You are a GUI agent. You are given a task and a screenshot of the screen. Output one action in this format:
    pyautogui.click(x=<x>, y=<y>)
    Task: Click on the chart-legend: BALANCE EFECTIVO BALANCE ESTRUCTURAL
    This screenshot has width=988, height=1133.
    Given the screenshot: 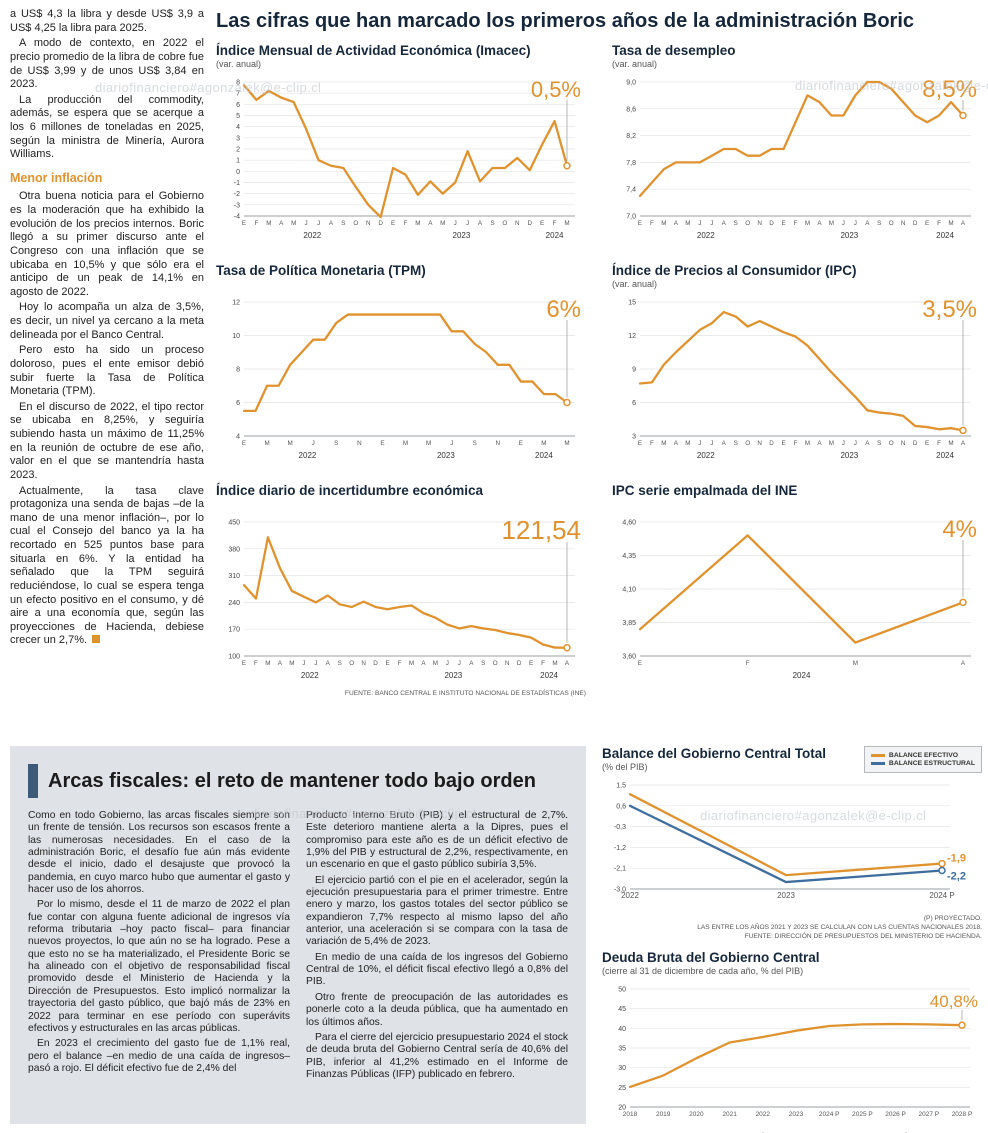 What is the action you would take?
    pyautogui.click(x=922, y=759)
    